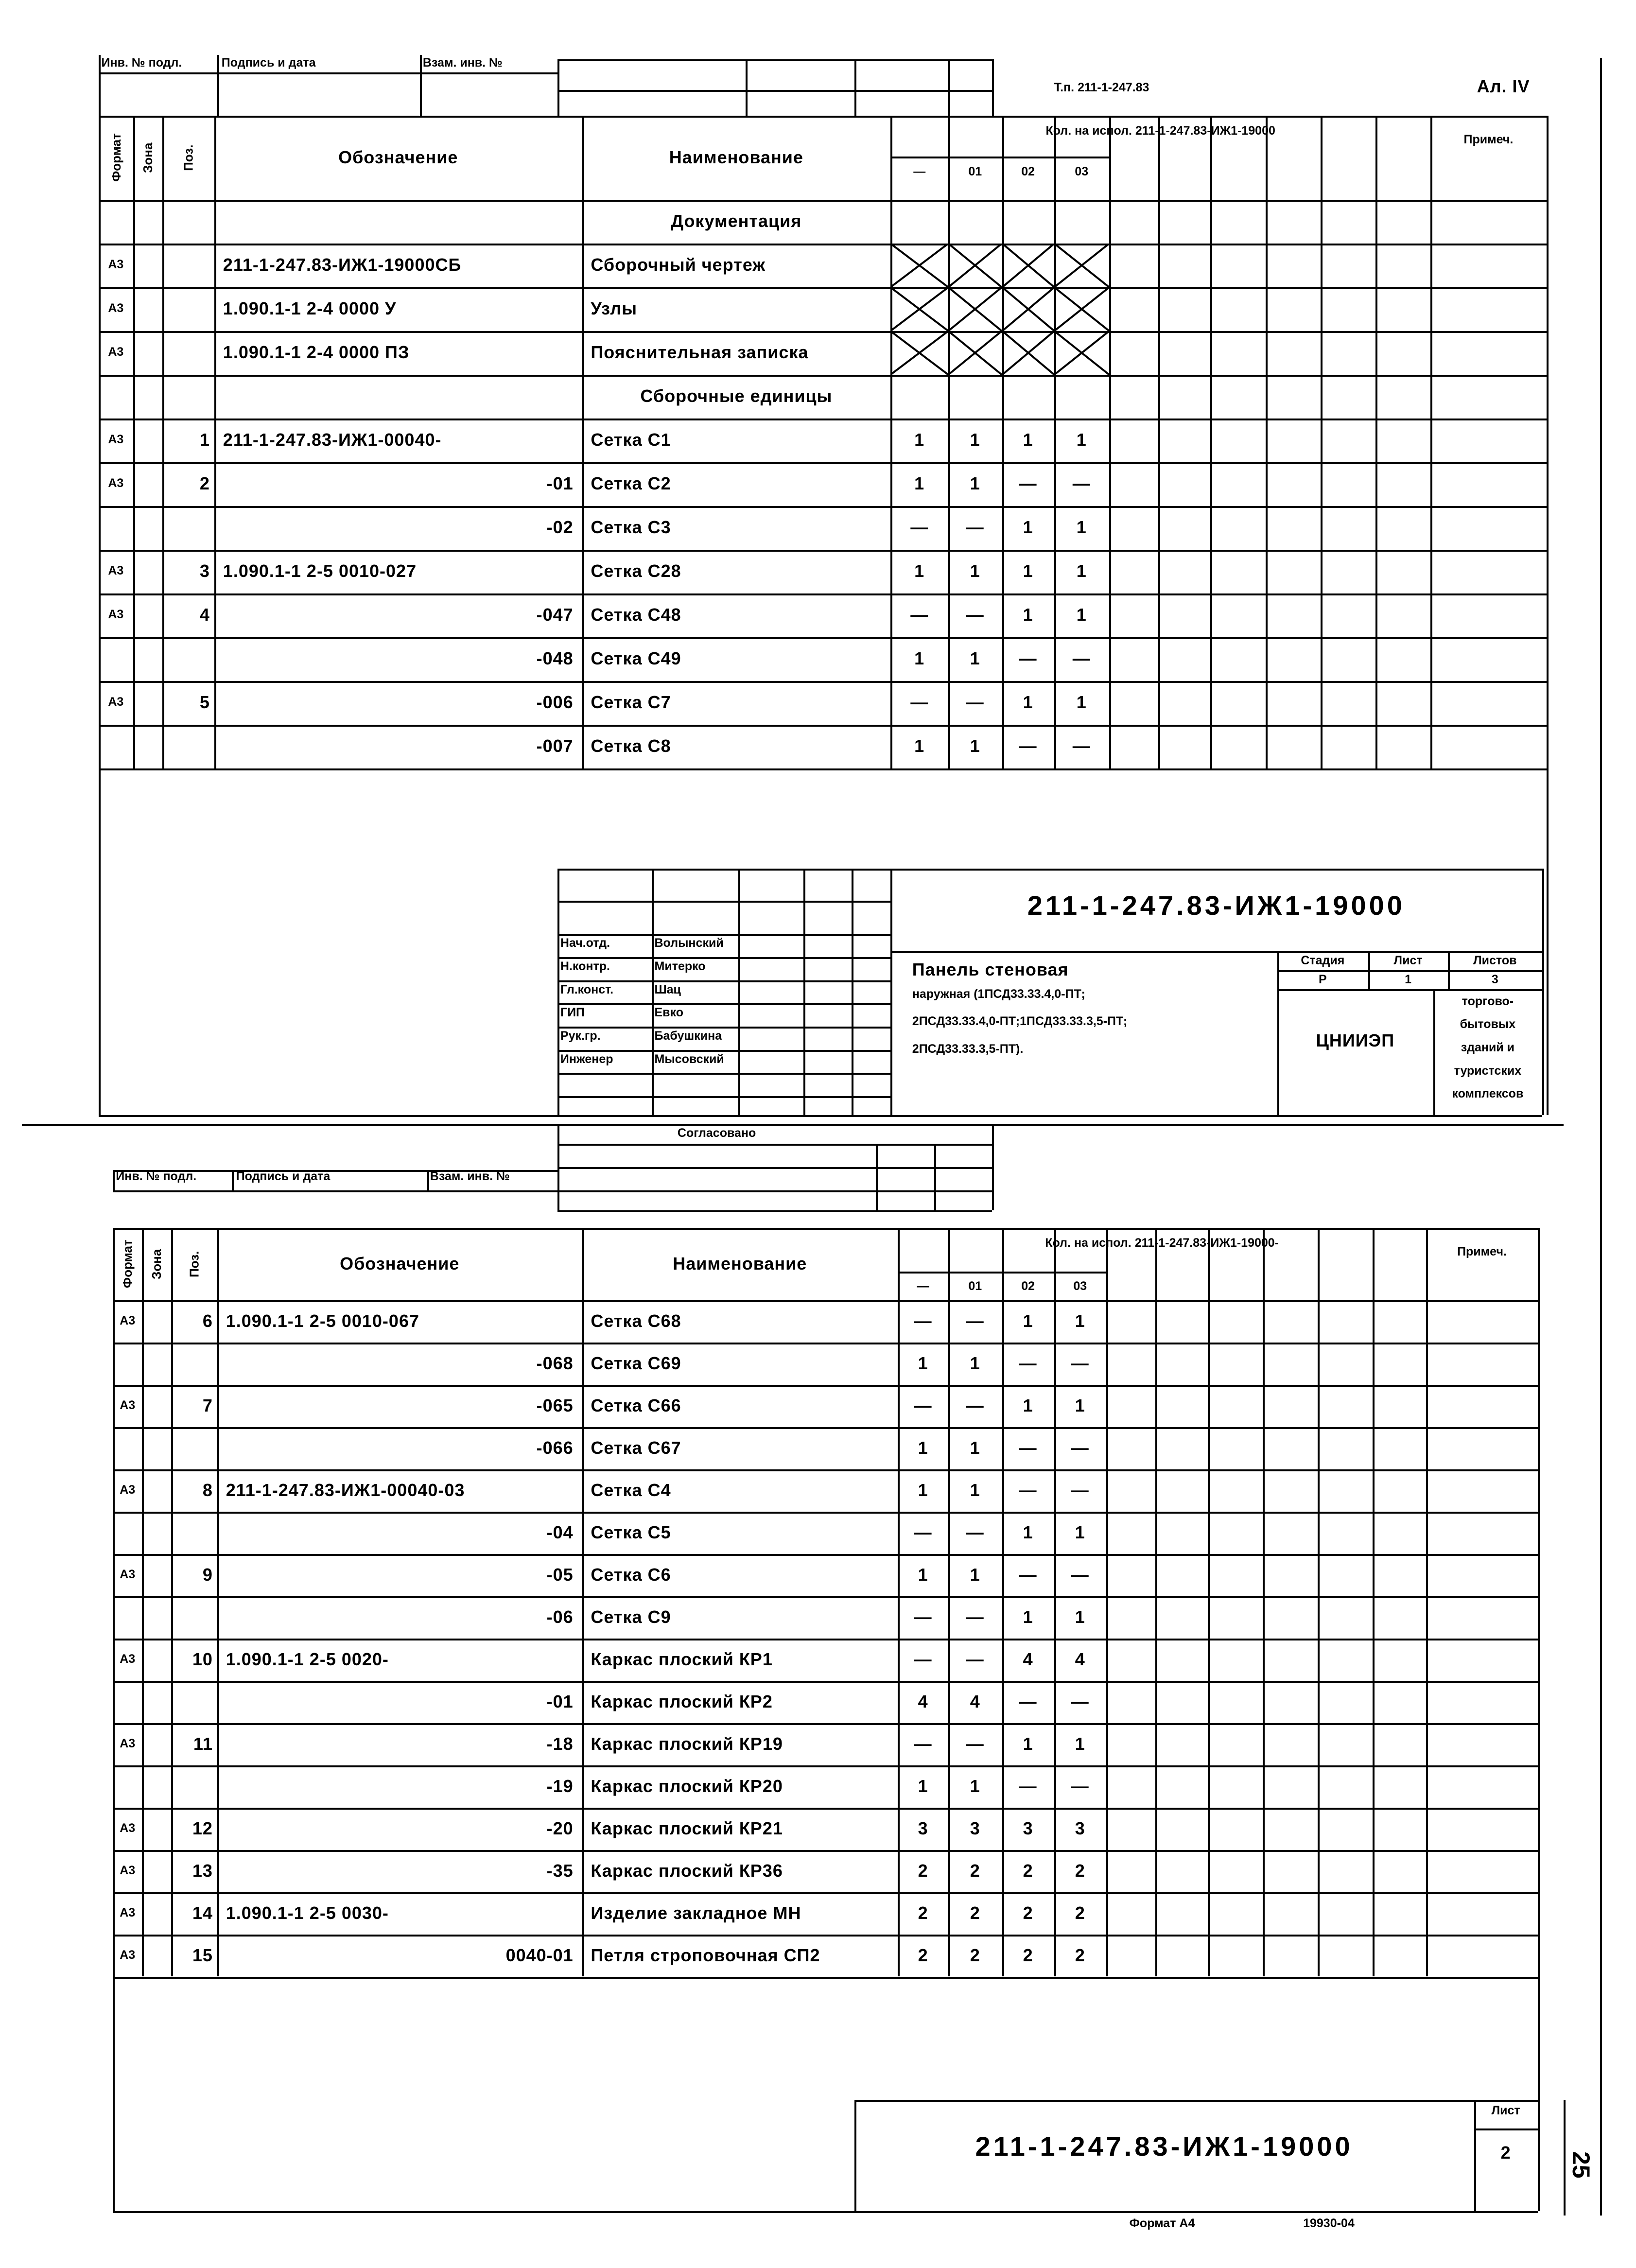 This screenshot has height=2268, width=1636. I want to click on signatory-role: Нач.отд., so click(585, 943).